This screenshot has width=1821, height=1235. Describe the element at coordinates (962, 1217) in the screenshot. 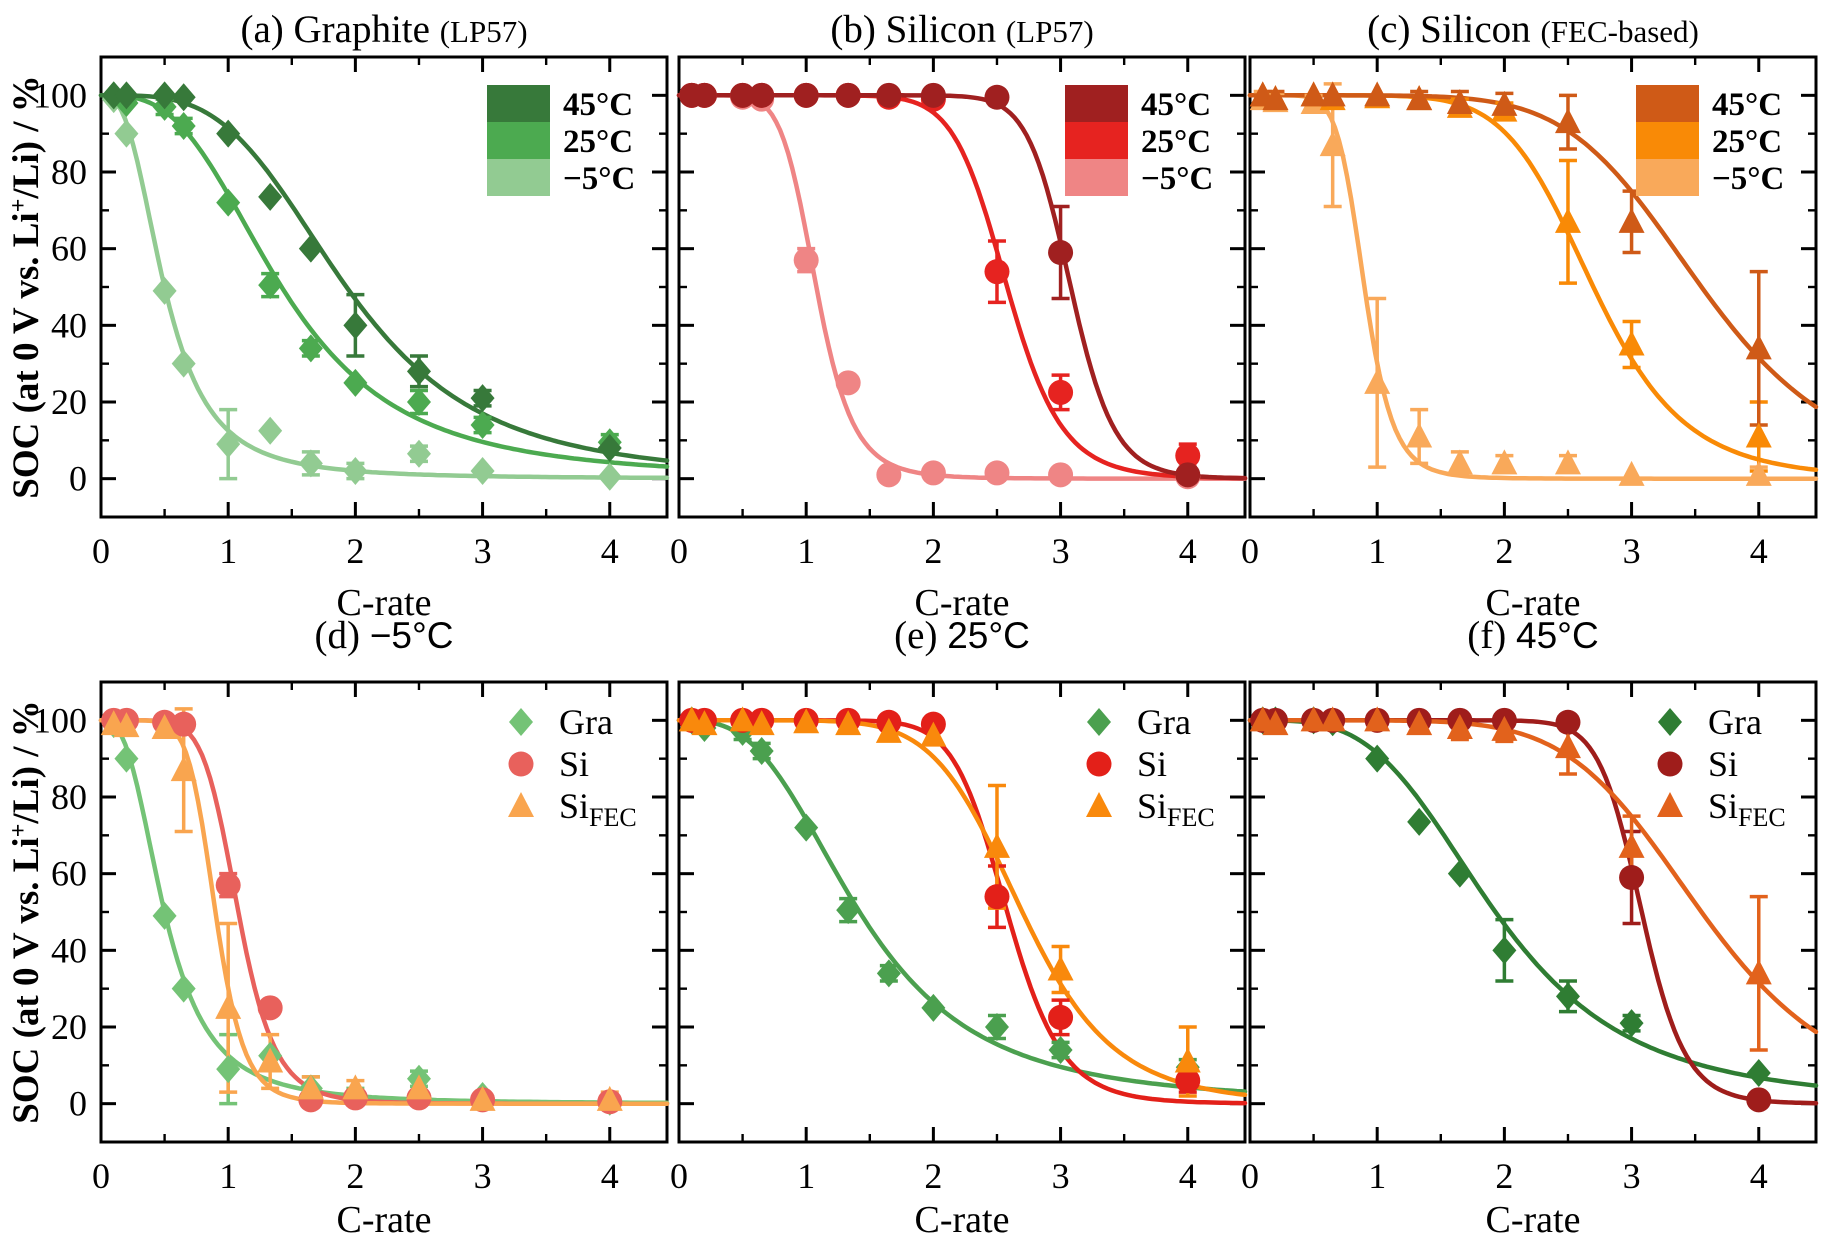

I see `x-axis-title: C-rate` at that location.